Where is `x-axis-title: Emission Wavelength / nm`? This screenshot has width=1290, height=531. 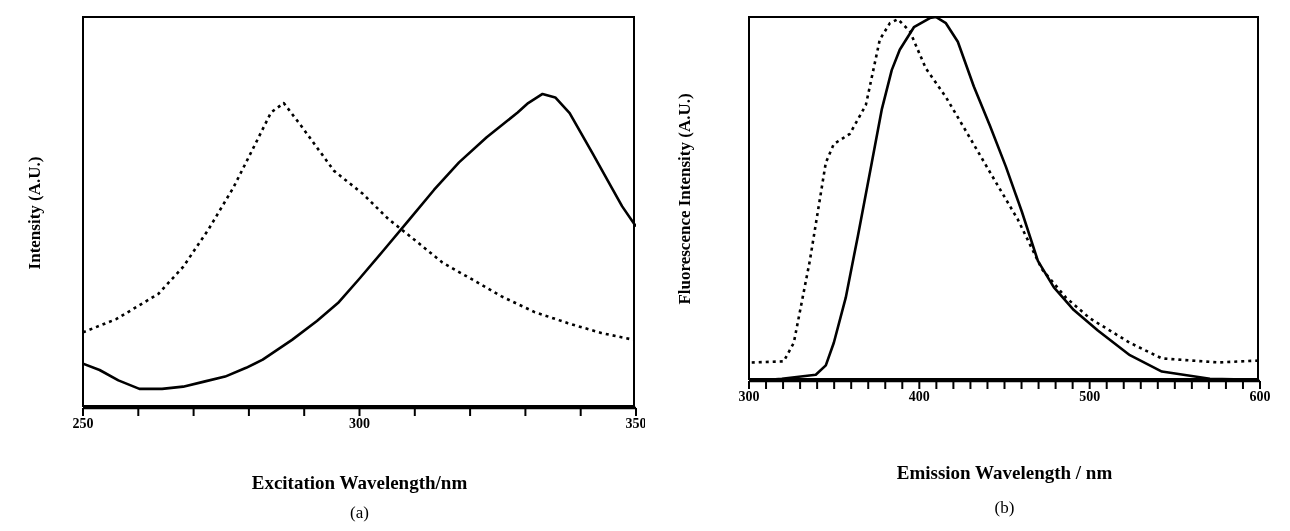
x-axis-title: Emission Wavelength / nm is located at coordinates (1004, 473).